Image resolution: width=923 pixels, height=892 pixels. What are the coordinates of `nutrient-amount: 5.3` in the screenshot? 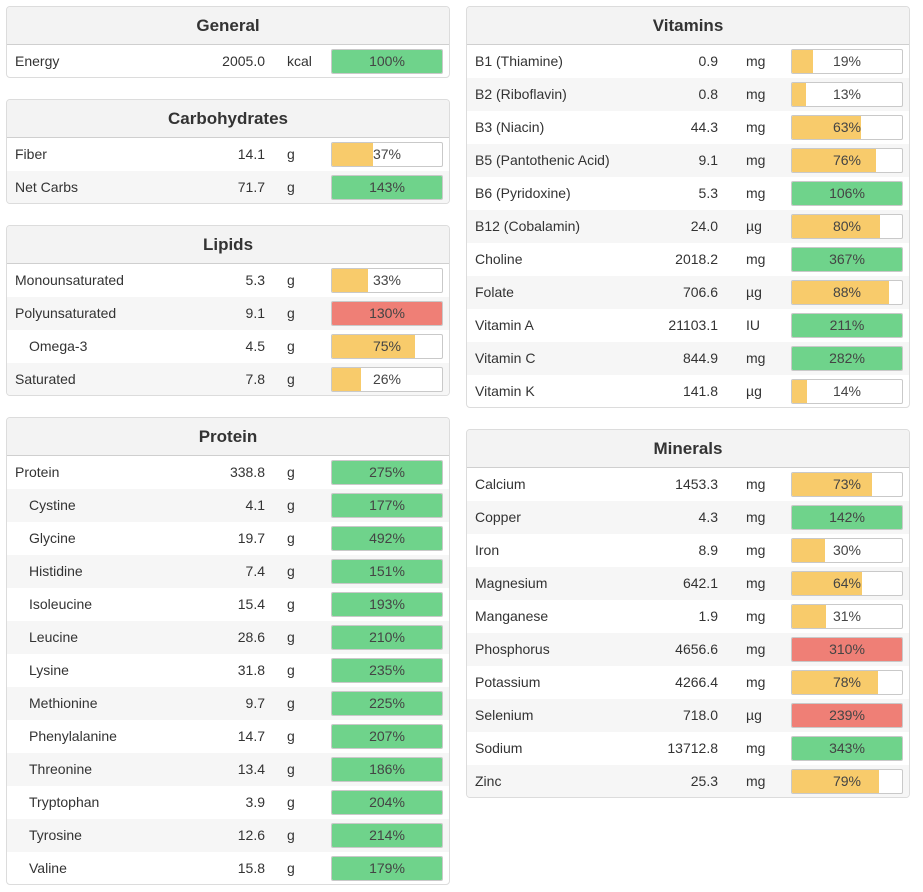 It's located at (708, 193).